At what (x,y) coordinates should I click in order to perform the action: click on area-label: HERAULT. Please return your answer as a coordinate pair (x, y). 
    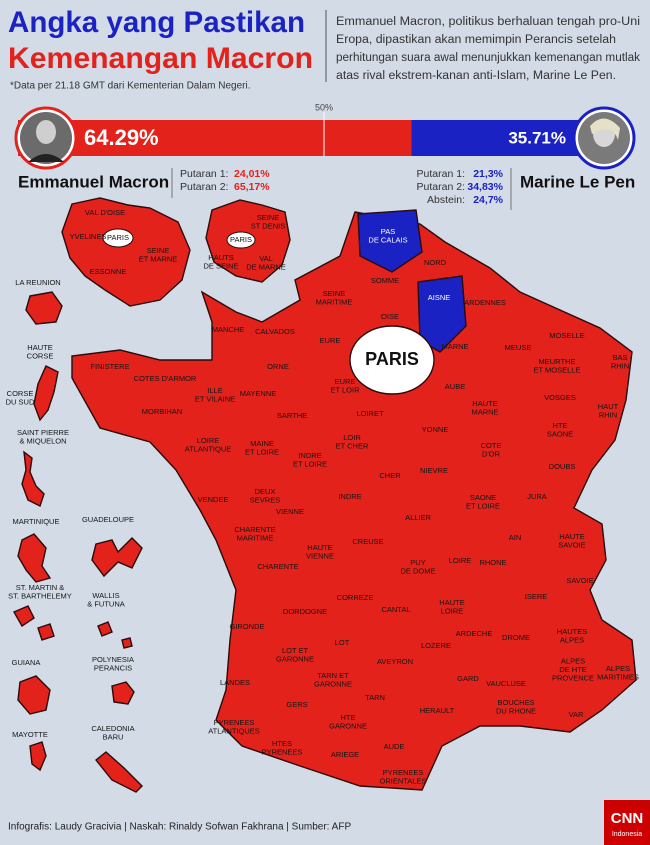
    Looking at the image, I should click on (437, 710).